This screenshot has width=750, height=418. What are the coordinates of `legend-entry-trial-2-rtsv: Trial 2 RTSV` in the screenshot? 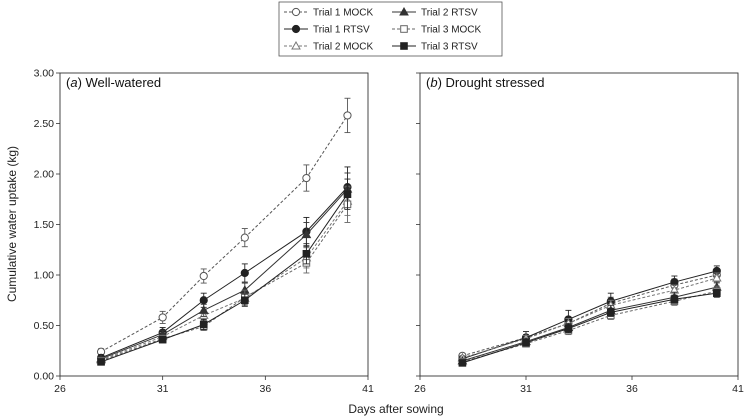 It's located at (435, 12).